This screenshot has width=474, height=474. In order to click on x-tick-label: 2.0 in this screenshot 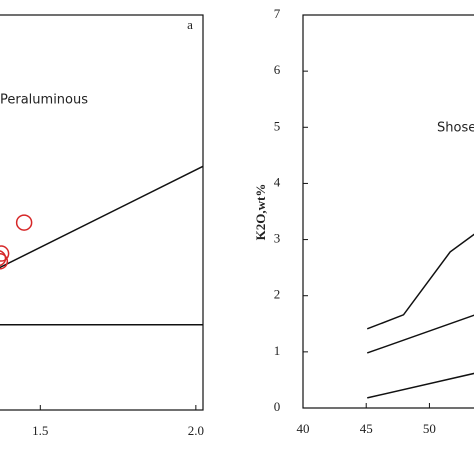, I will do `click(196, 430)`.